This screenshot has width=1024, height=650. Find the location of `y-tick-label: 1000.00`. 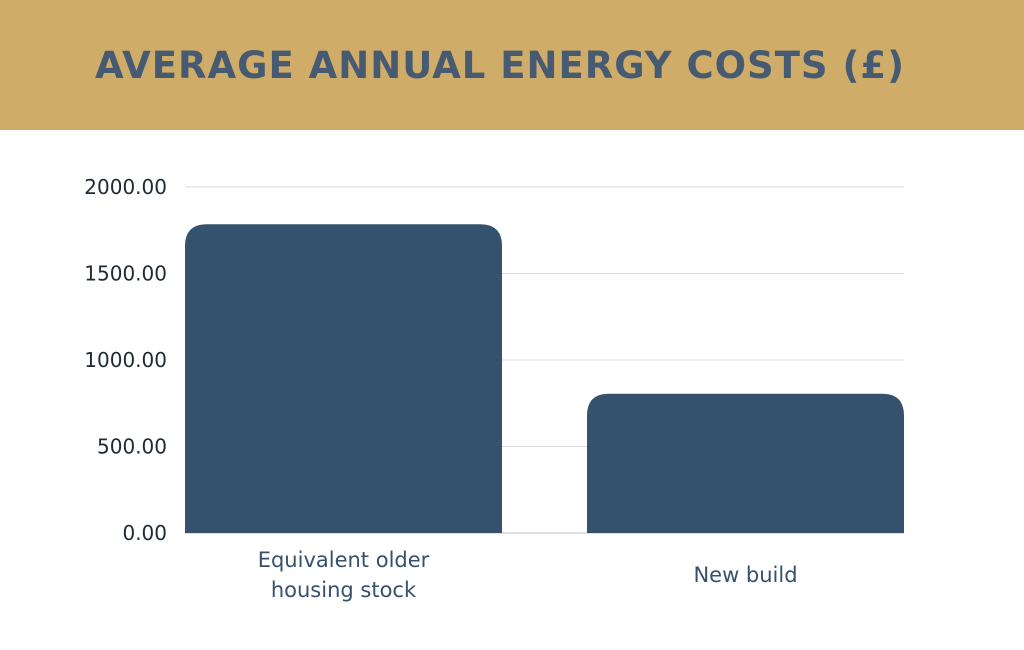

y-tick-label: 1000.00 is located at coordinates (125, 360).